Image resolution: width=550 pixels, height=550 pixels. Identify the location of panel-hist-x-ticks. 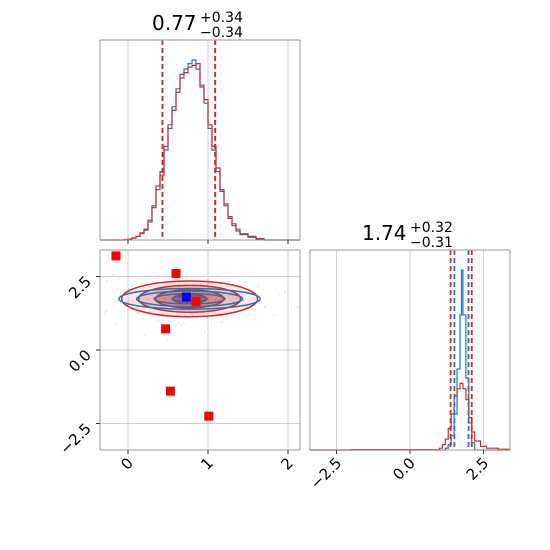
(208, 242).